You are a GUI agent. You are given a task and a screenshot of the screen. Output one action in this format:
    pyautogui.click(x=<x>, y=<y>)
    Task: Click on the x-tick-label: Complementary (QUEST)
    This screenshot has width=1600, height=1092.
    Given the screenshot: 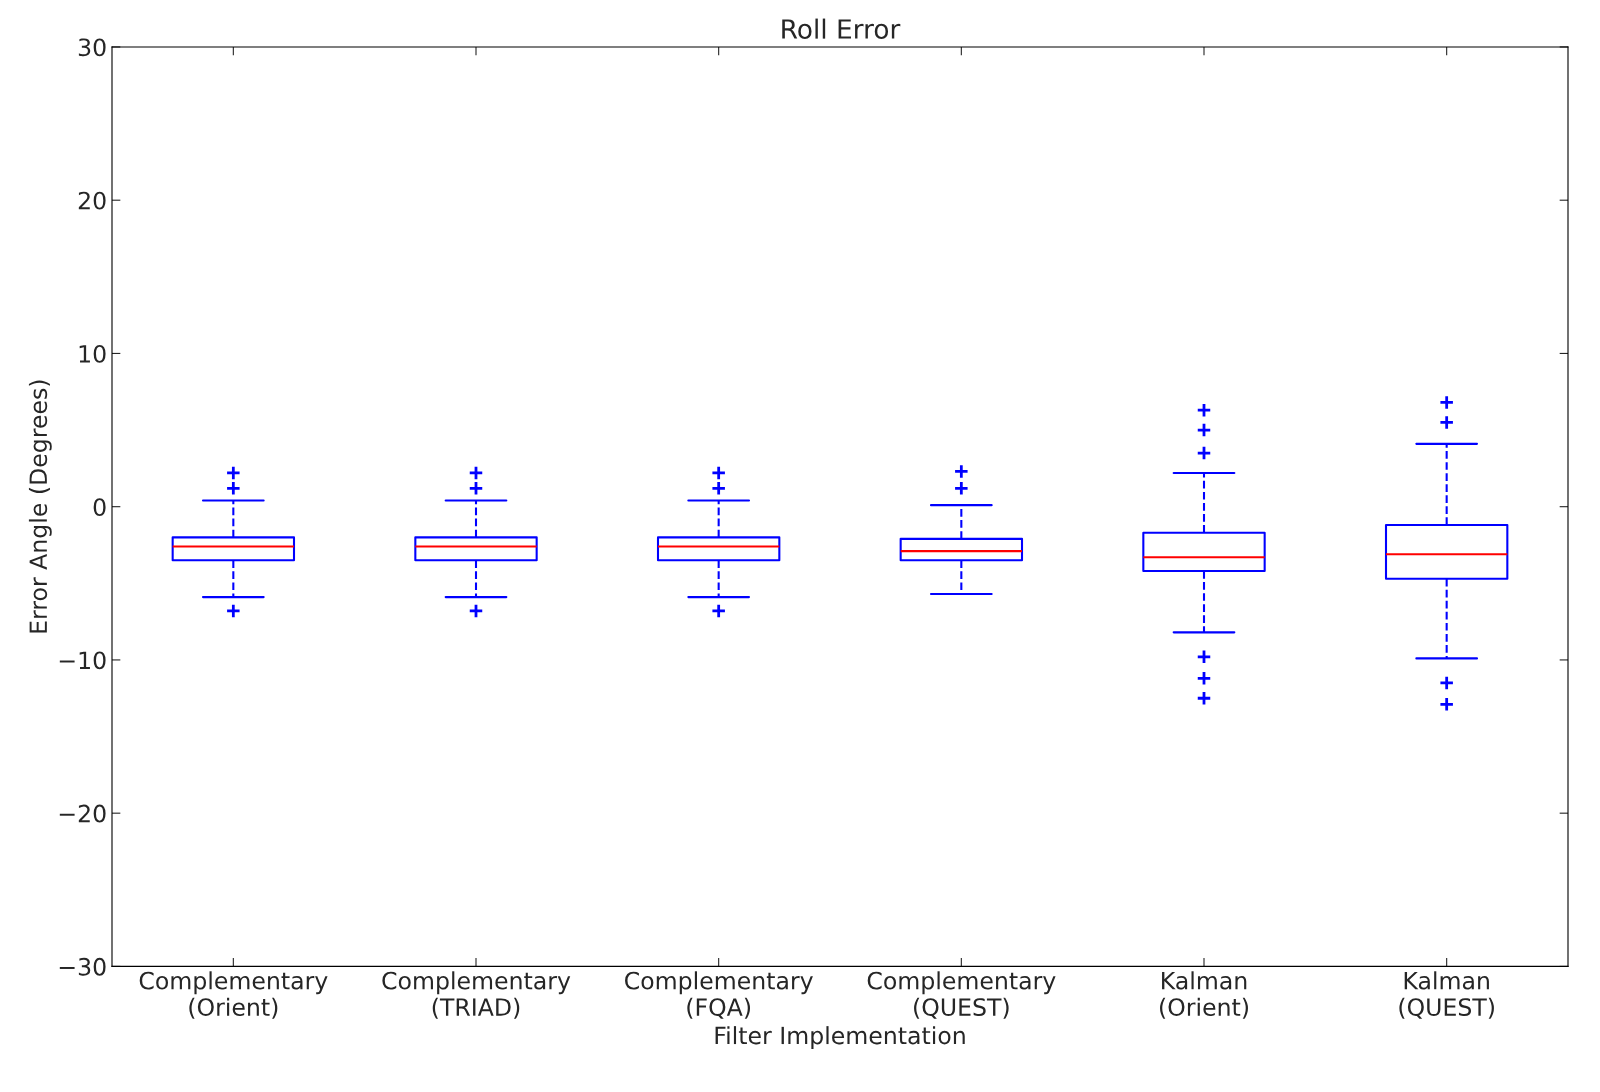 What is the action you would take?
    pyautogui.click(x=961, y=995)
    